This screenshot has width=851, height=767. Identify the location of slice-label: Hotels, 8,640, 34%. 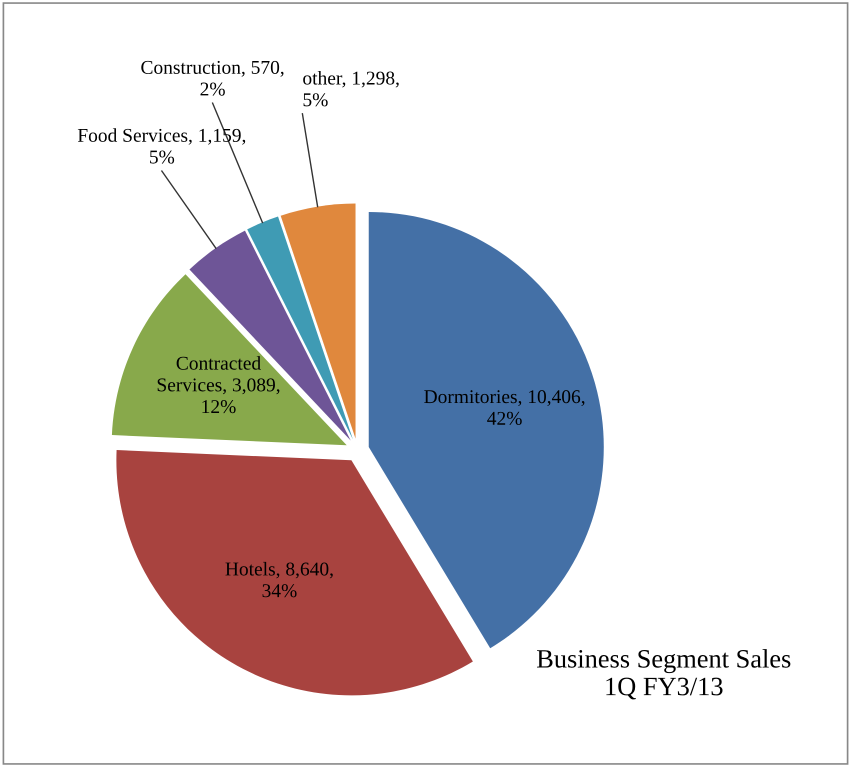
(279, 580).